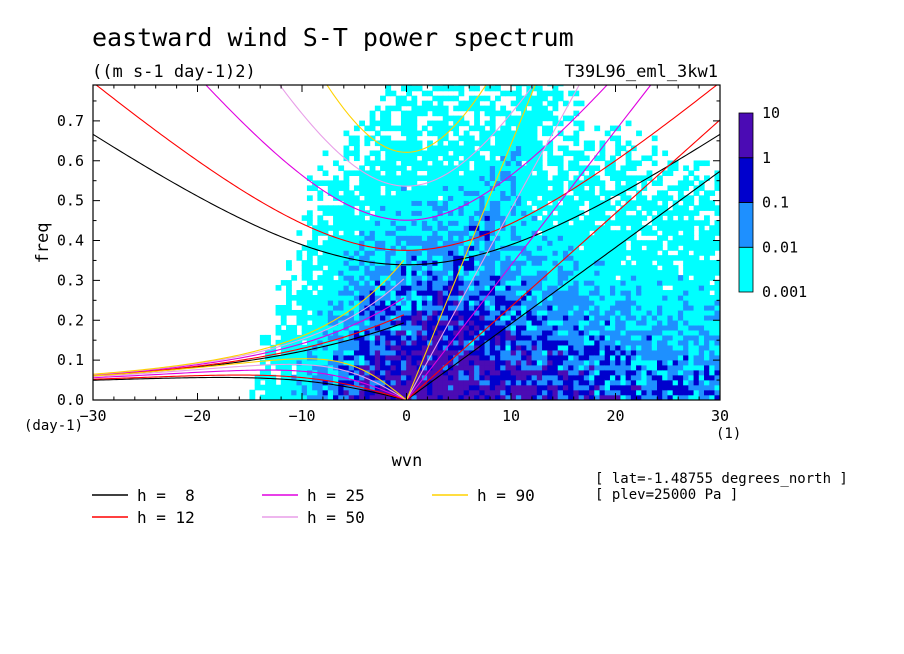  What do you see at coordinates (511, 416) in the screenshot?
I see `x-tick-label: 10` at bounding box center [511, 416].